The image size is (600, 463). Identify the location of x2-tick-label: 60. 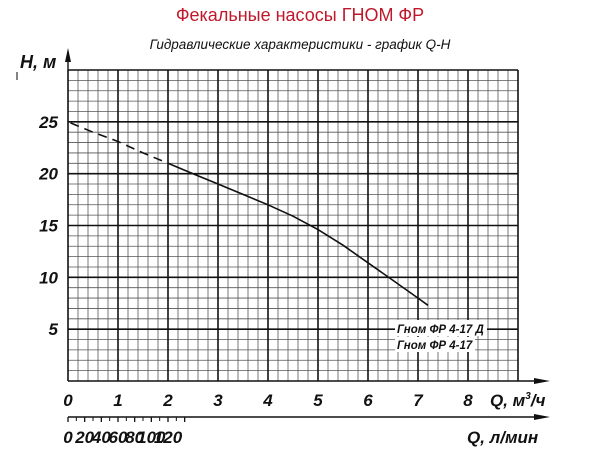
(118, 437).